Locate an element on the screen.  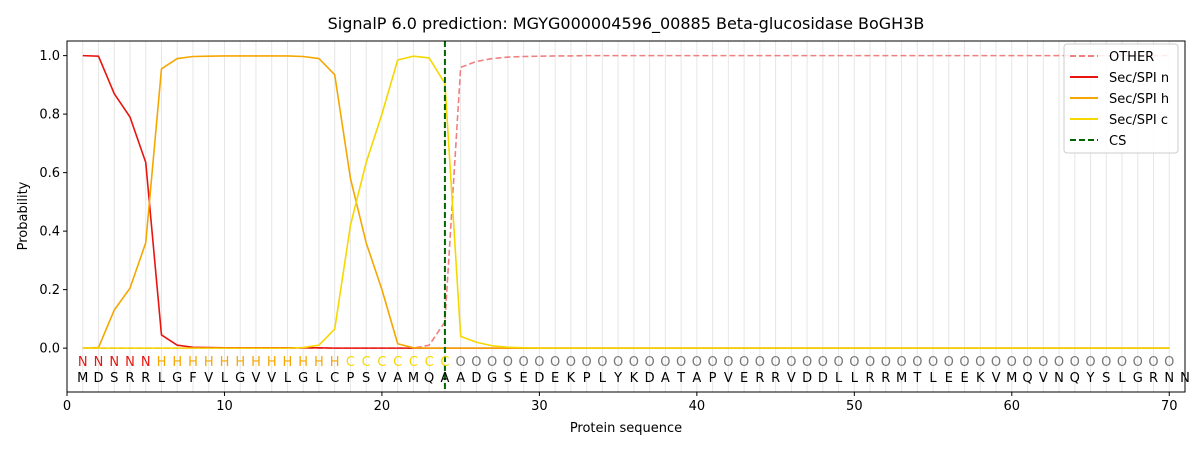
y-tick-label: 0.2 is located at coordinates (49, 290).